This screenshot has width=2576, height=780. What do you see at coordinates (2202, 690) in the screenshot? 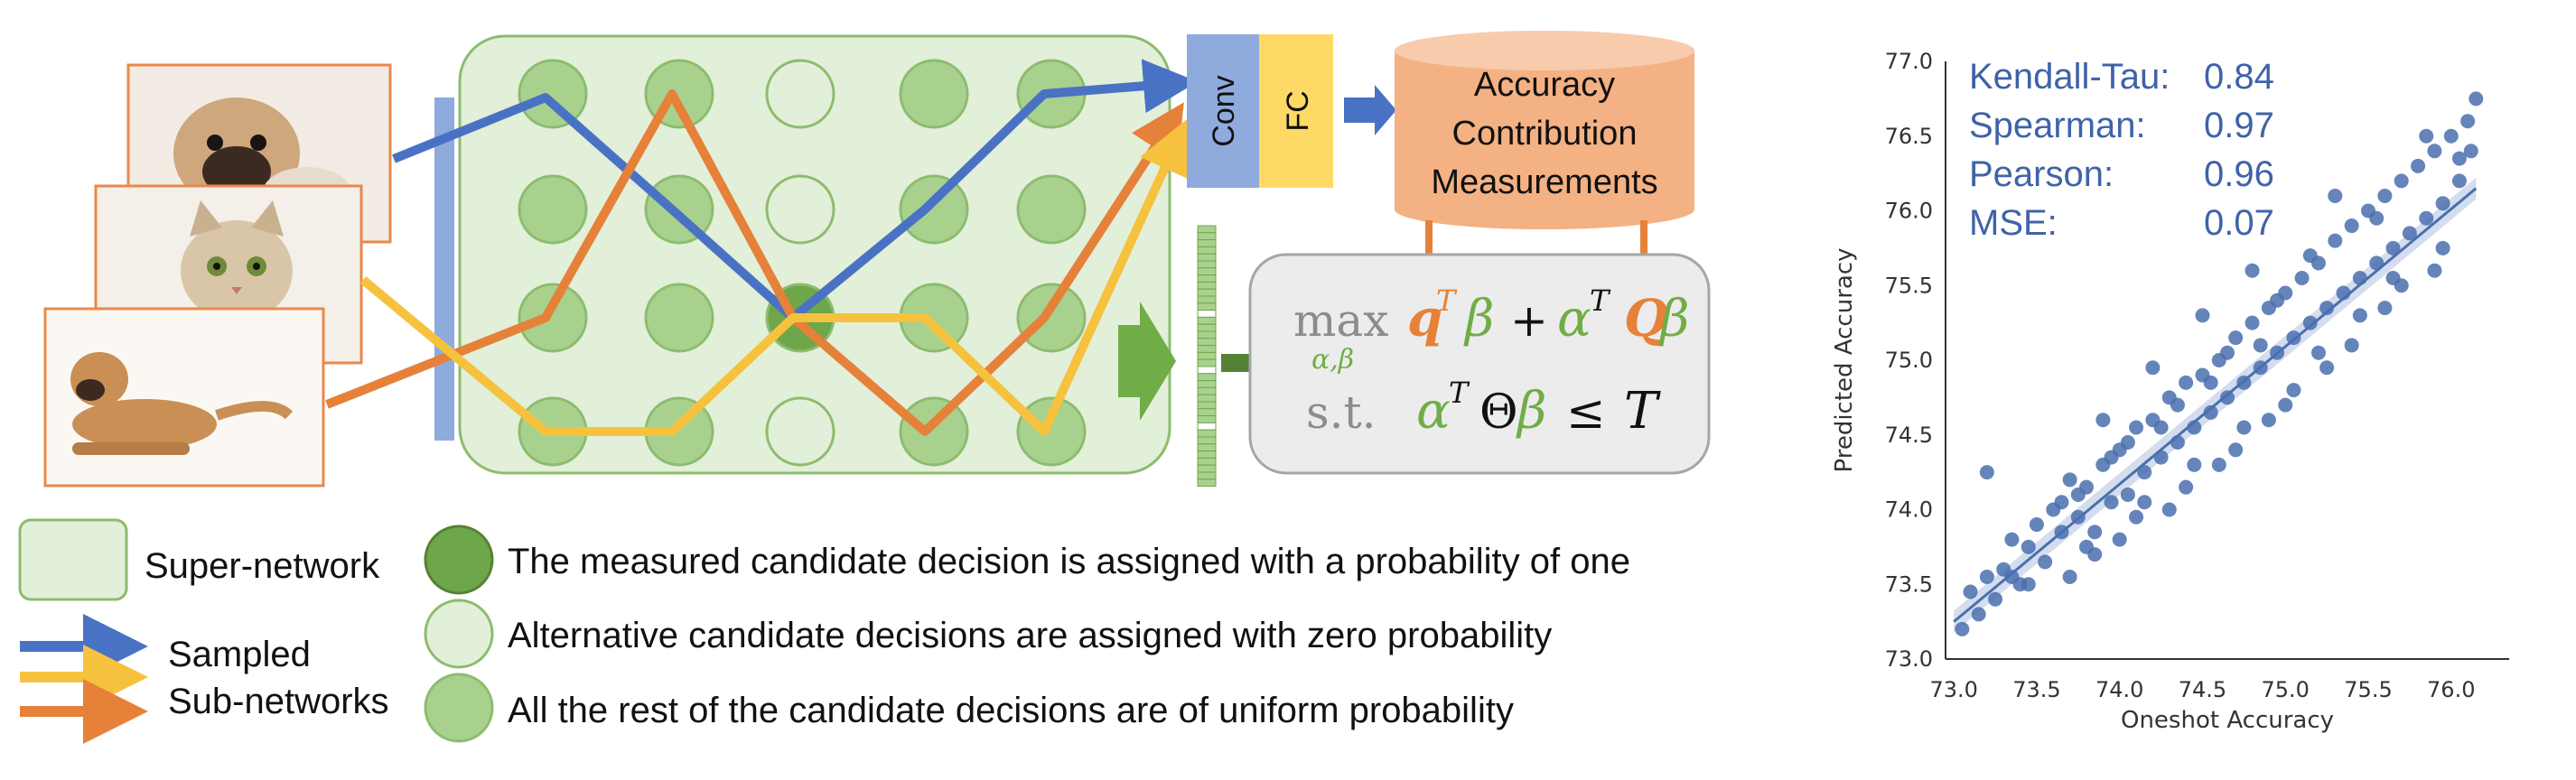
I see `x-tick-label: 74.5` at bounding box center [2202, 690].